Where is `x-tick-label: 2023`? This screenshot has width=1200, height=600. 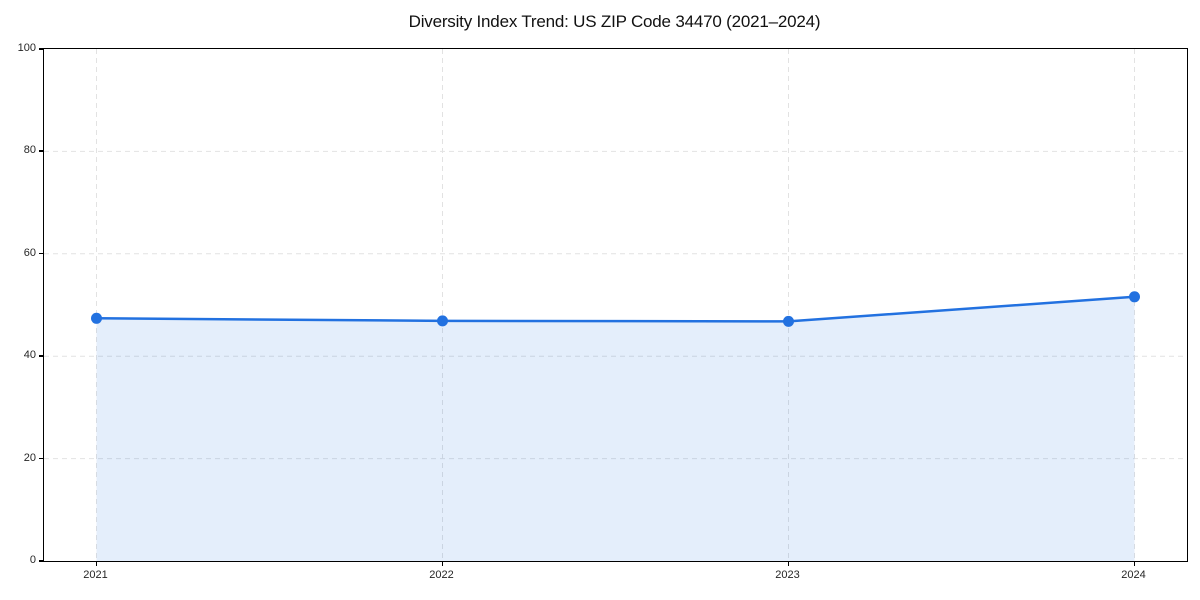
x-tick-label: 2023 is located at coordinates (787, 575).